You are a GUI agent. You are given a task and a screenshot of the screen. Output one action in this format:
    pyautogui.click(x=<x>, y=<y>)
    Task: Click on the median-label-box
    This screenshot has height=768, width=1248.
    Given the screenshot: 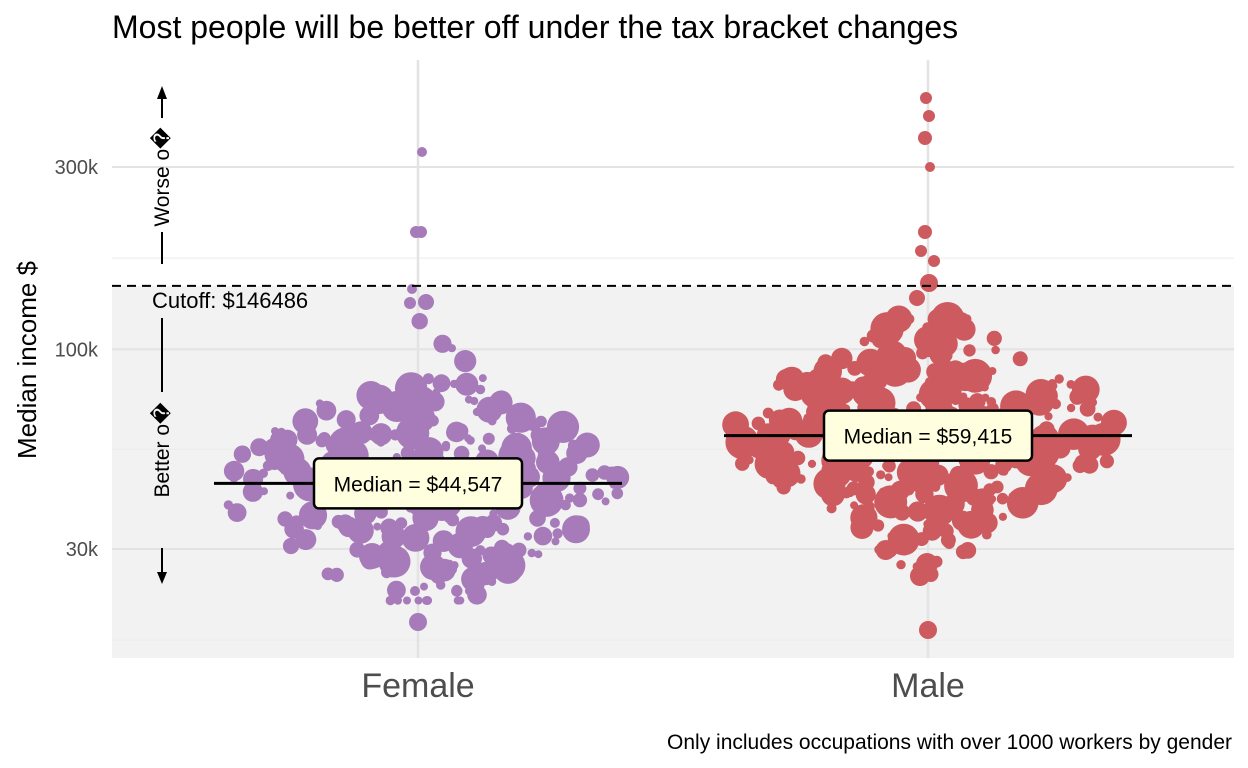 What is the action you would take?
    pyautogui.click(x=928, y=435)
    